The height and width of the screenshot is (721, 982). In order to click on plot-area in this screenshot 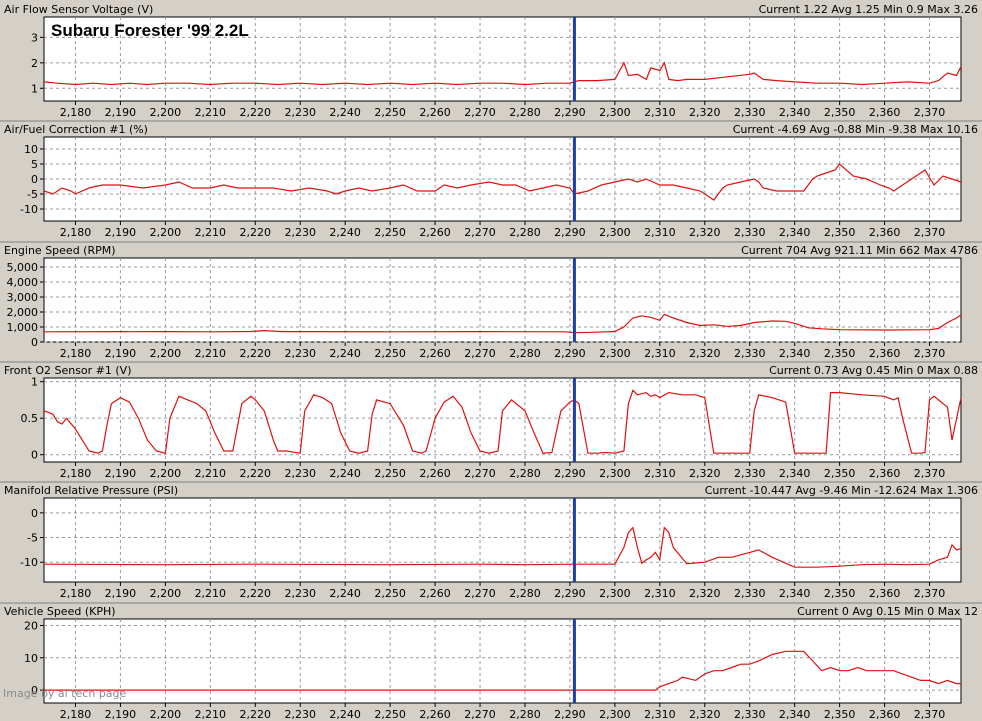, I will do `click(502, 420)`.